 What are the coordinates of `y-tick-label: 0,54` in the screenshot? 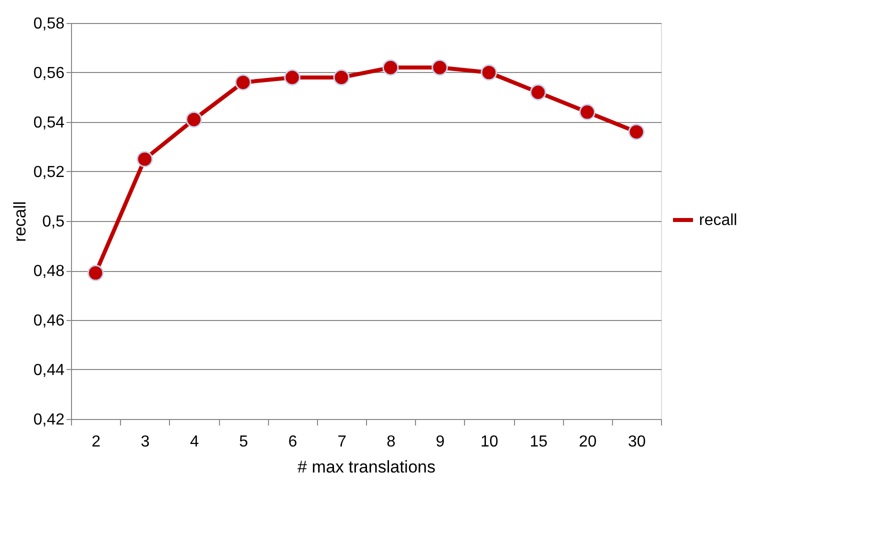 It's located at (49, 123).